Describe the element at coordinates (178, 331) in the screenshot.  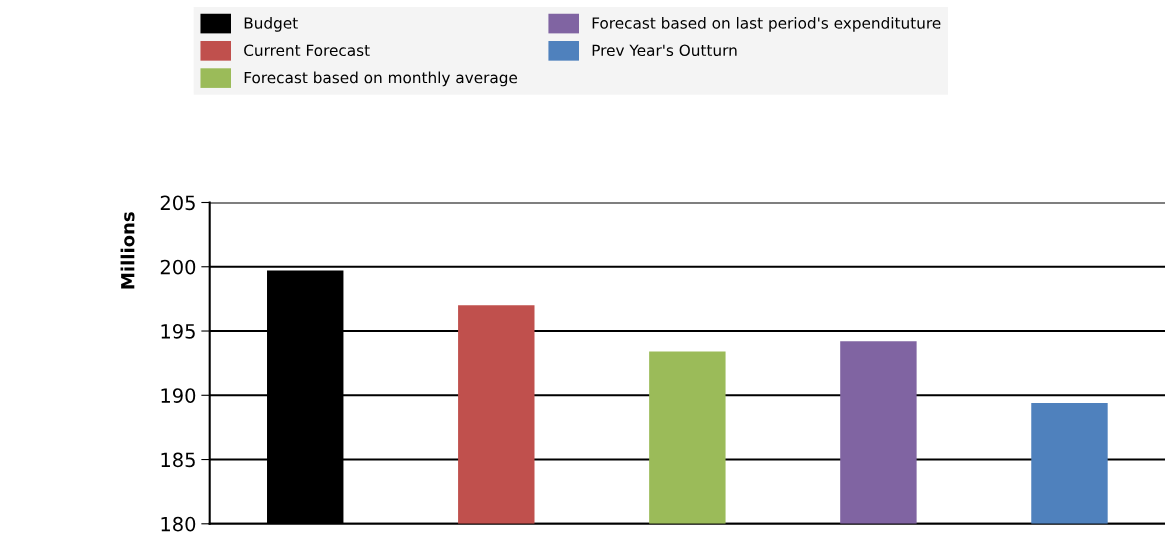
I see `y-tick-label: 195` at that location.